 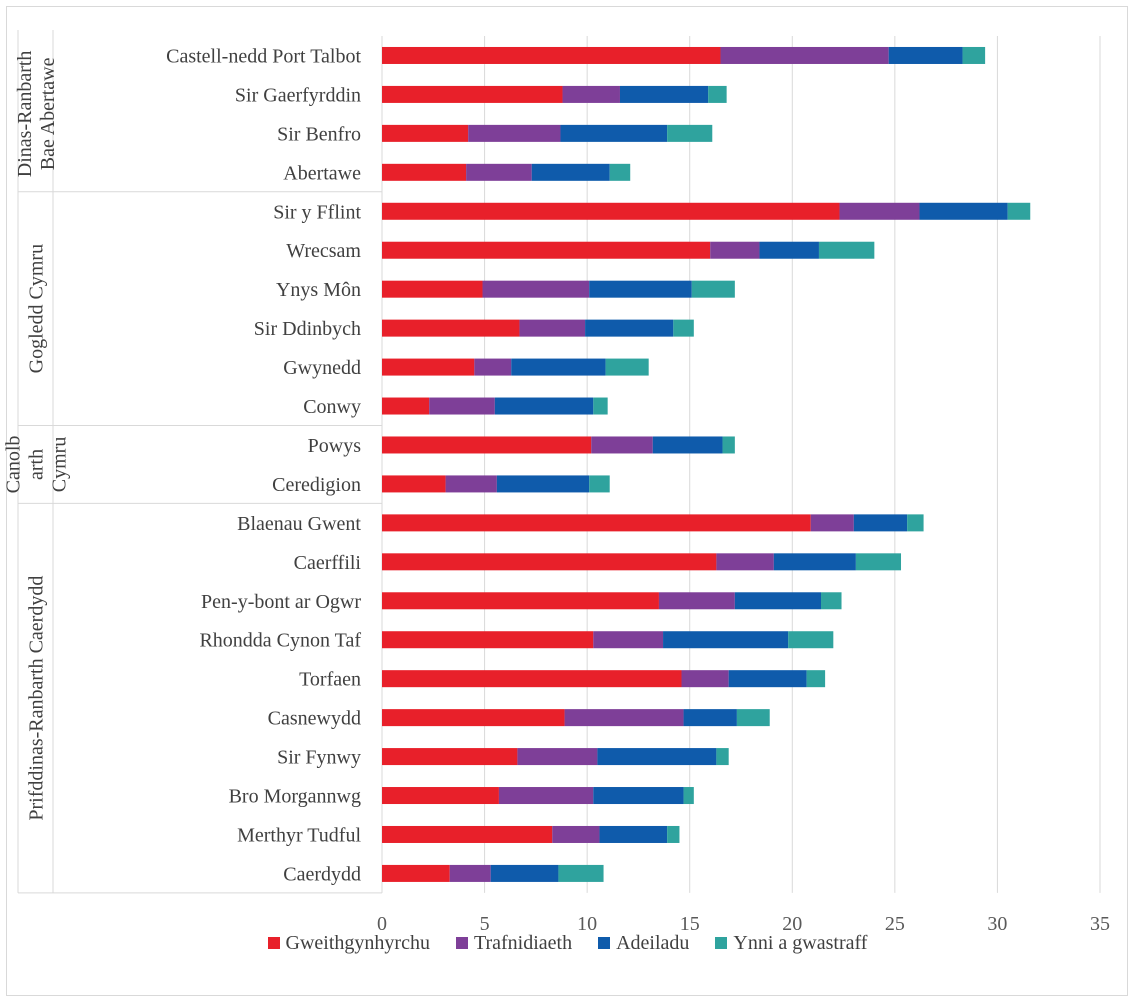 What do you see at coordinates (319, 134) in the screenshot?
I see `category-label: Sir Benfro` at bounding box center [319, 134].